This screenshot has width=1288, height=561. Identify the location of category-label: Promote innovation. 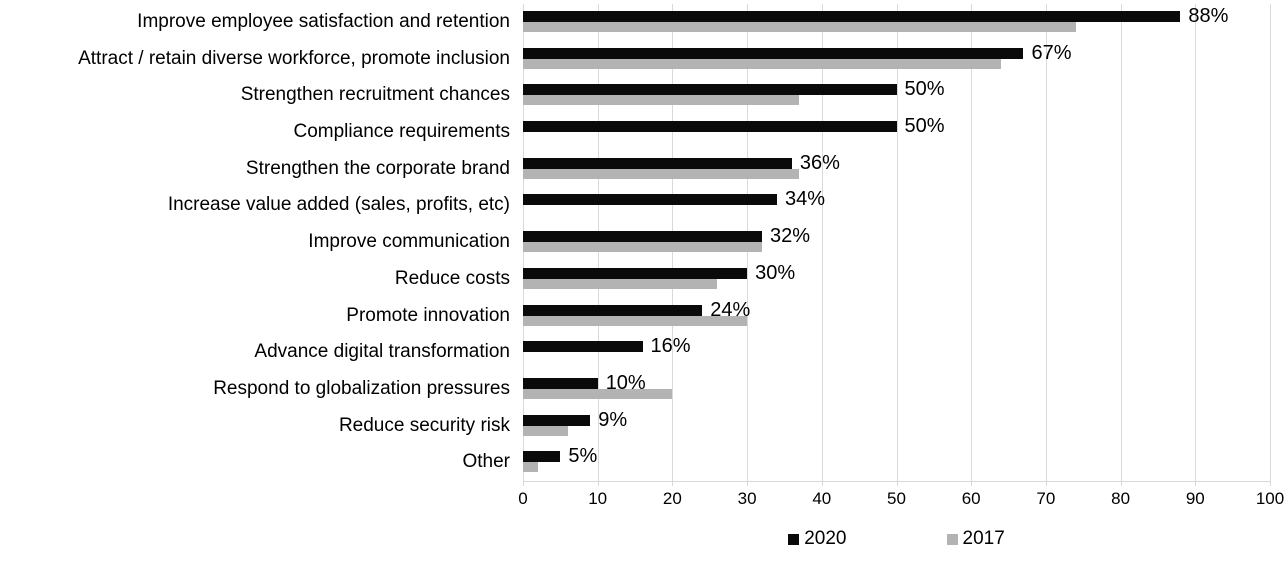
(428, 315).